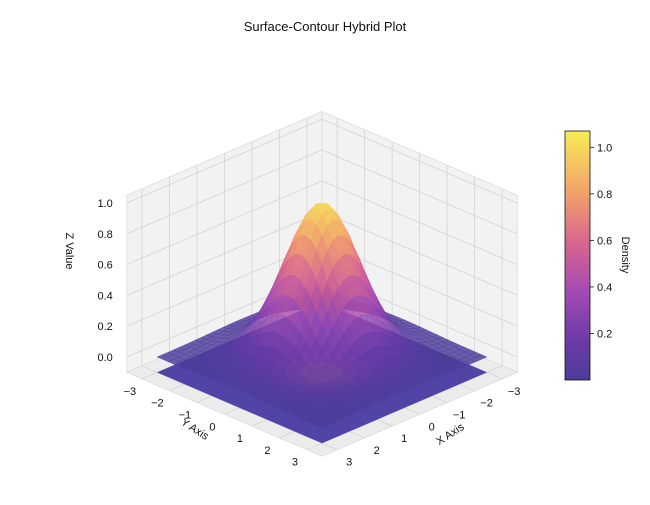 This screenshot has height=505, width=650. What do you see at coordinates (104, 327) in the screenshot?
I see `z-tick-label: 0.2` at bounding box center [104, 327].